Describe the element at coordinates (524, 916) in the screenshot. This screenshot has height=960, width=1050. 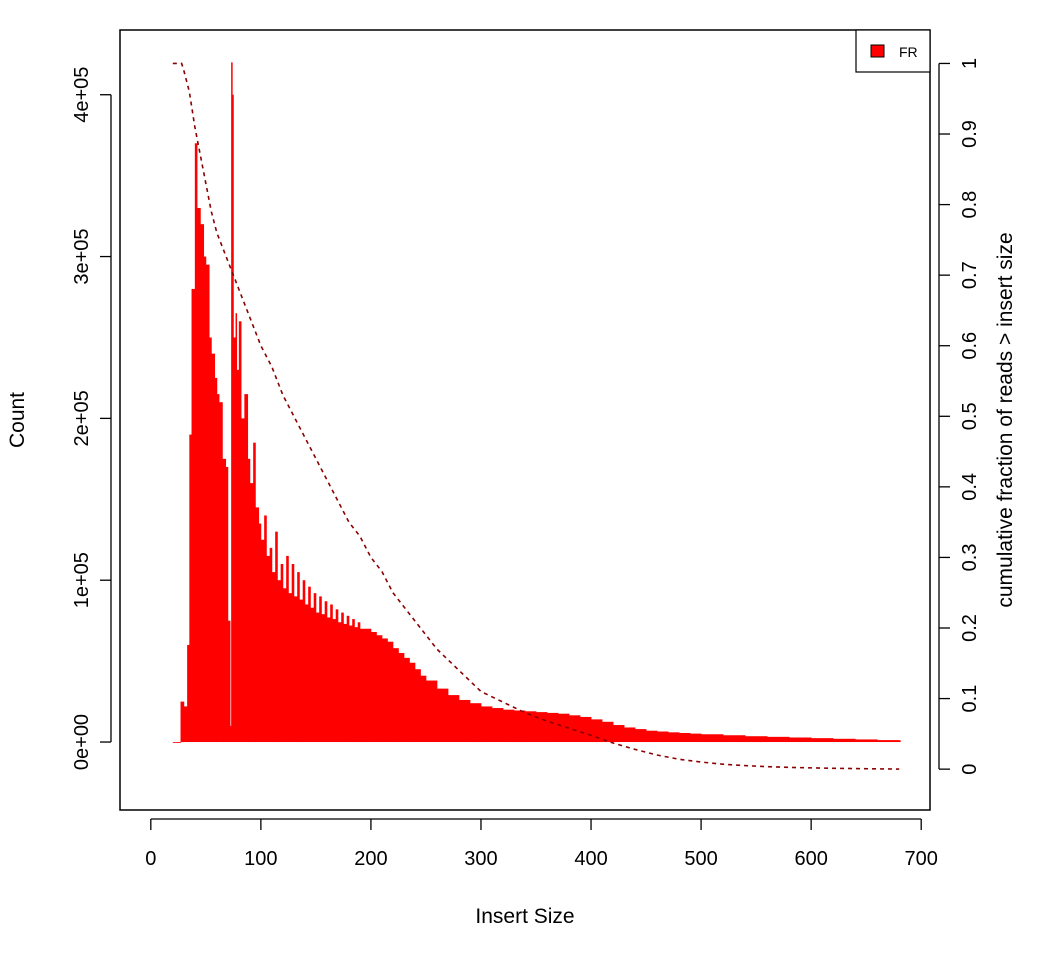
I see `x-axis-title: Insert Size` at that location.